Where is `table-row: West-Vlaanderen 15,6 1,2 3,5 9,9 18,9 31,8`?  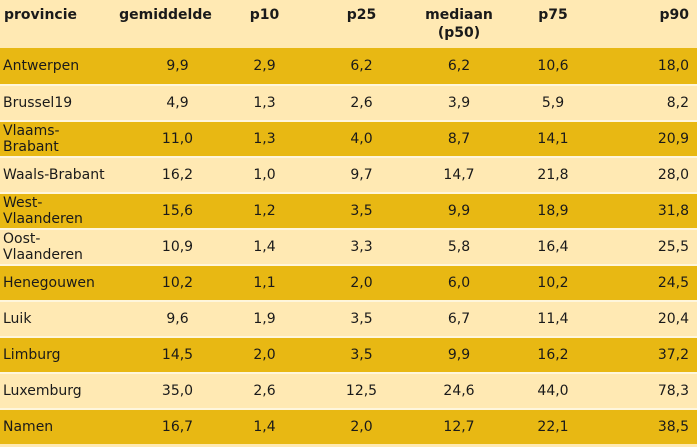
table-row: West-Vlaanderen 15,6 1,2 3,5 9,9 18,9 31,8 is located at coordinates (348, 210).